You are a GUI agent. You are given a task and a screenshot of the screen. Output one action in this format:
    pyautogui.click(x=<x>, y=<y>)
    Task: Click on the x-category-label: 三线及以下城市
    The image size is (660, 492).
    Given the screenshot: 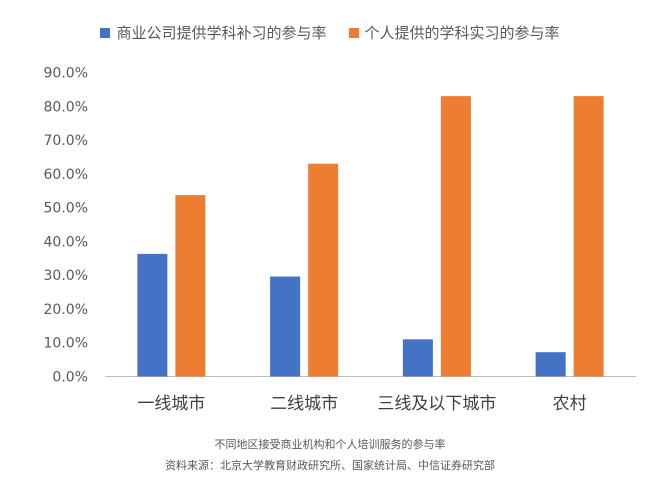 What is the action you would take?
    pyautogui.click(x=436, y=404)
    